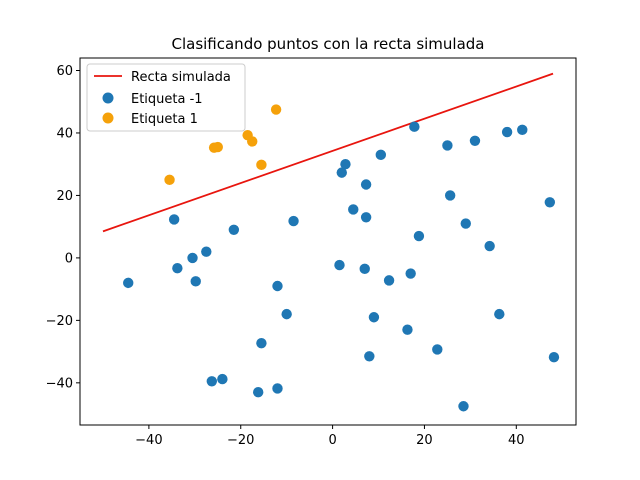  What do you see at coordinates (181, 77) in the screenshot?
I see `legend-label-line: Recta simulada` at bounding box center [181, 77].